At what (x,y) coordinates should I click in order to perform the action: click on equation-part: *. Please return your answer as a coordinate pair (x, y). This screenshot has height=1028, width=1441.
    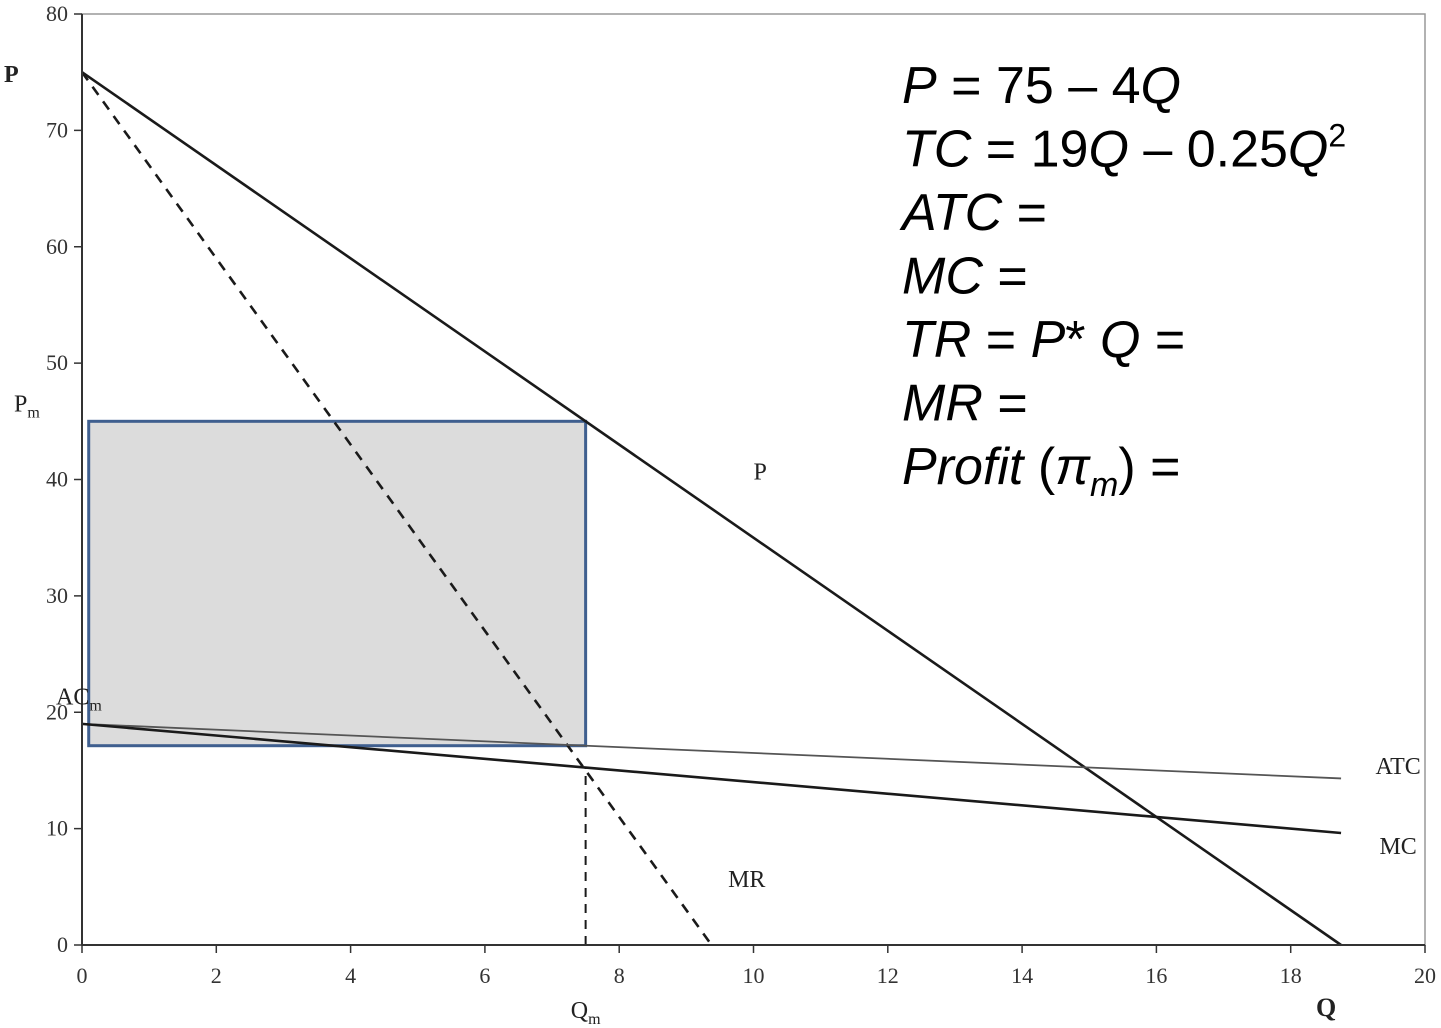
    Looking at the image, I should click on (1082, 340).